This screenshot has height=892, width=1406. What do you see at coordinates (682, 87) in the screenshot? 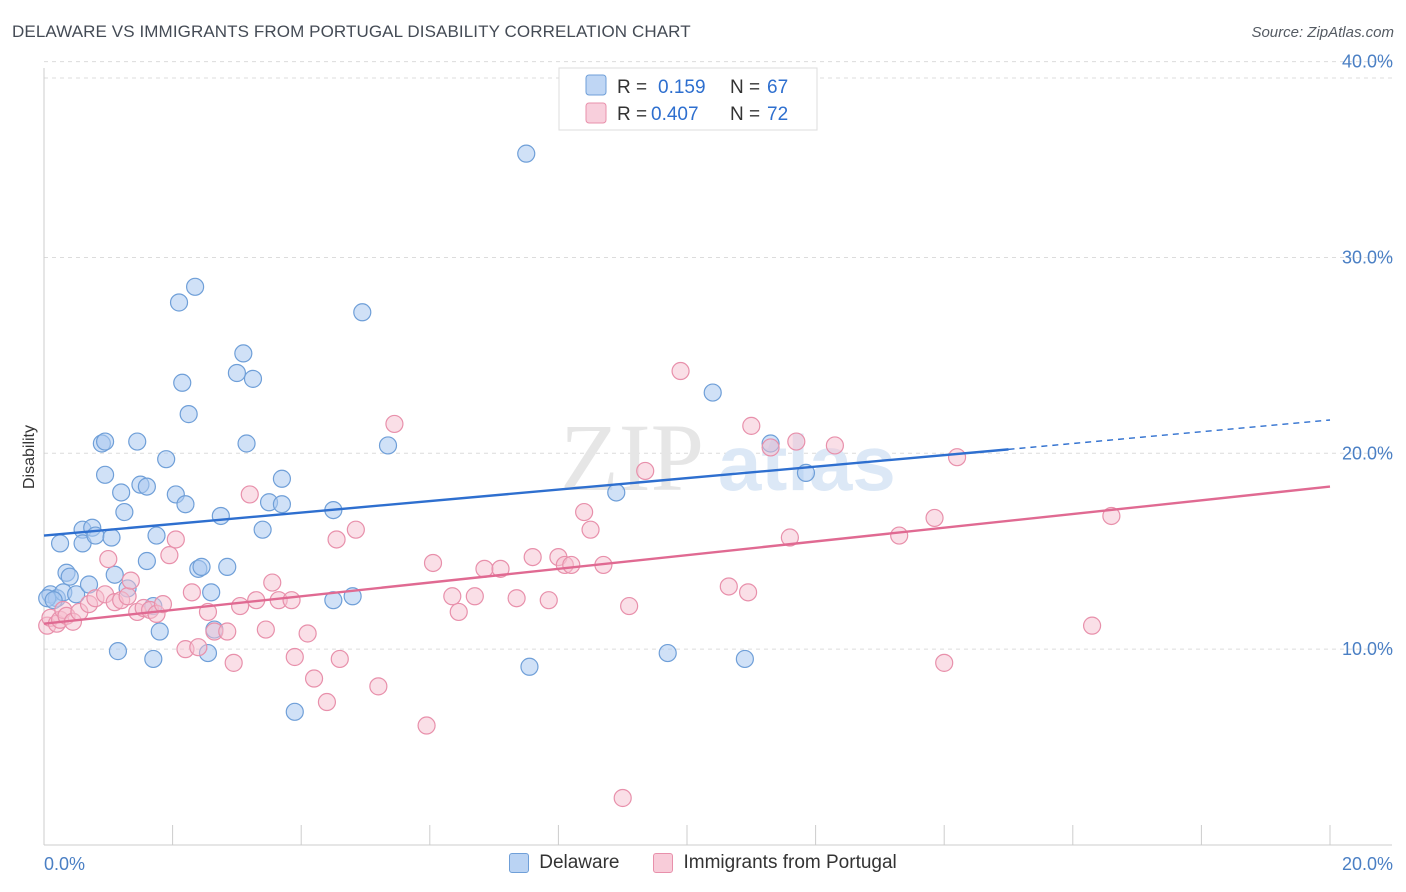
I see `legend-r-value-delaware: 0.159` at bounding box center [682, 87].